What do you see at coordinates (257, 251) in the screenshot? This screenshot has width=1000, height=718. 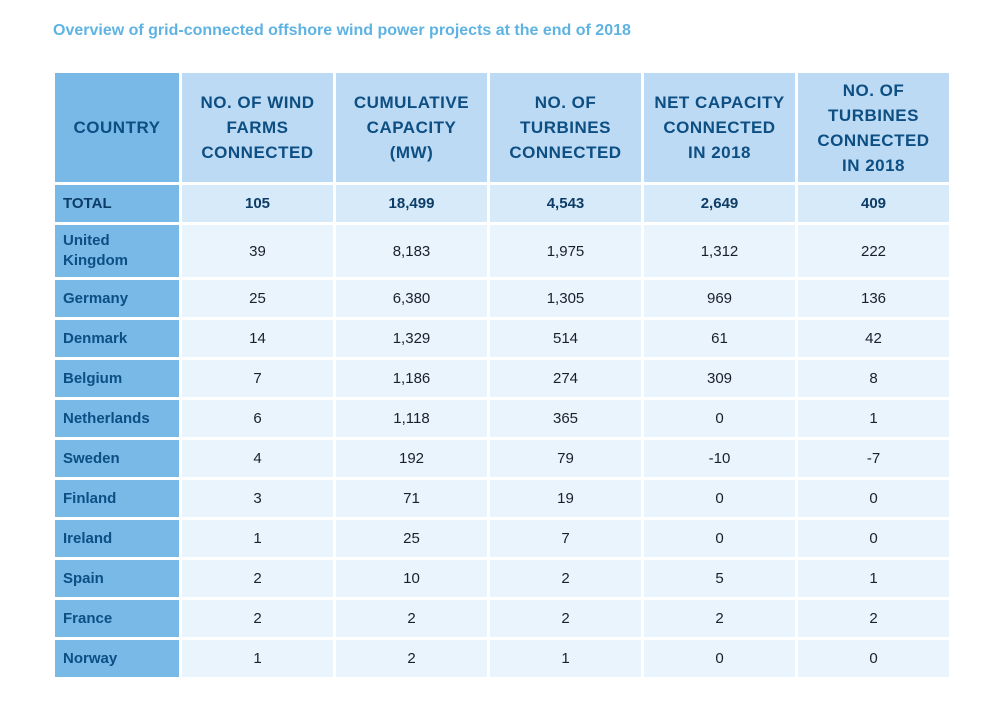 I see `wind-farms-cell: 39` at bounding box center [257, 251].